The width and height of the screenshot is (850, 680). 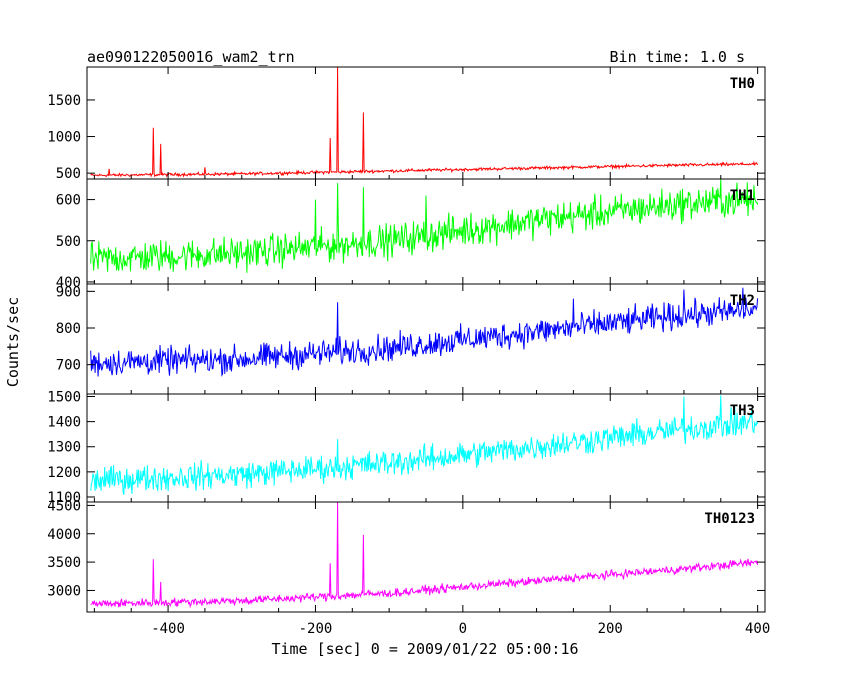 I want to click on chart-title-left: ae090122050016_wam2_trn, so click(x=191, y=57).